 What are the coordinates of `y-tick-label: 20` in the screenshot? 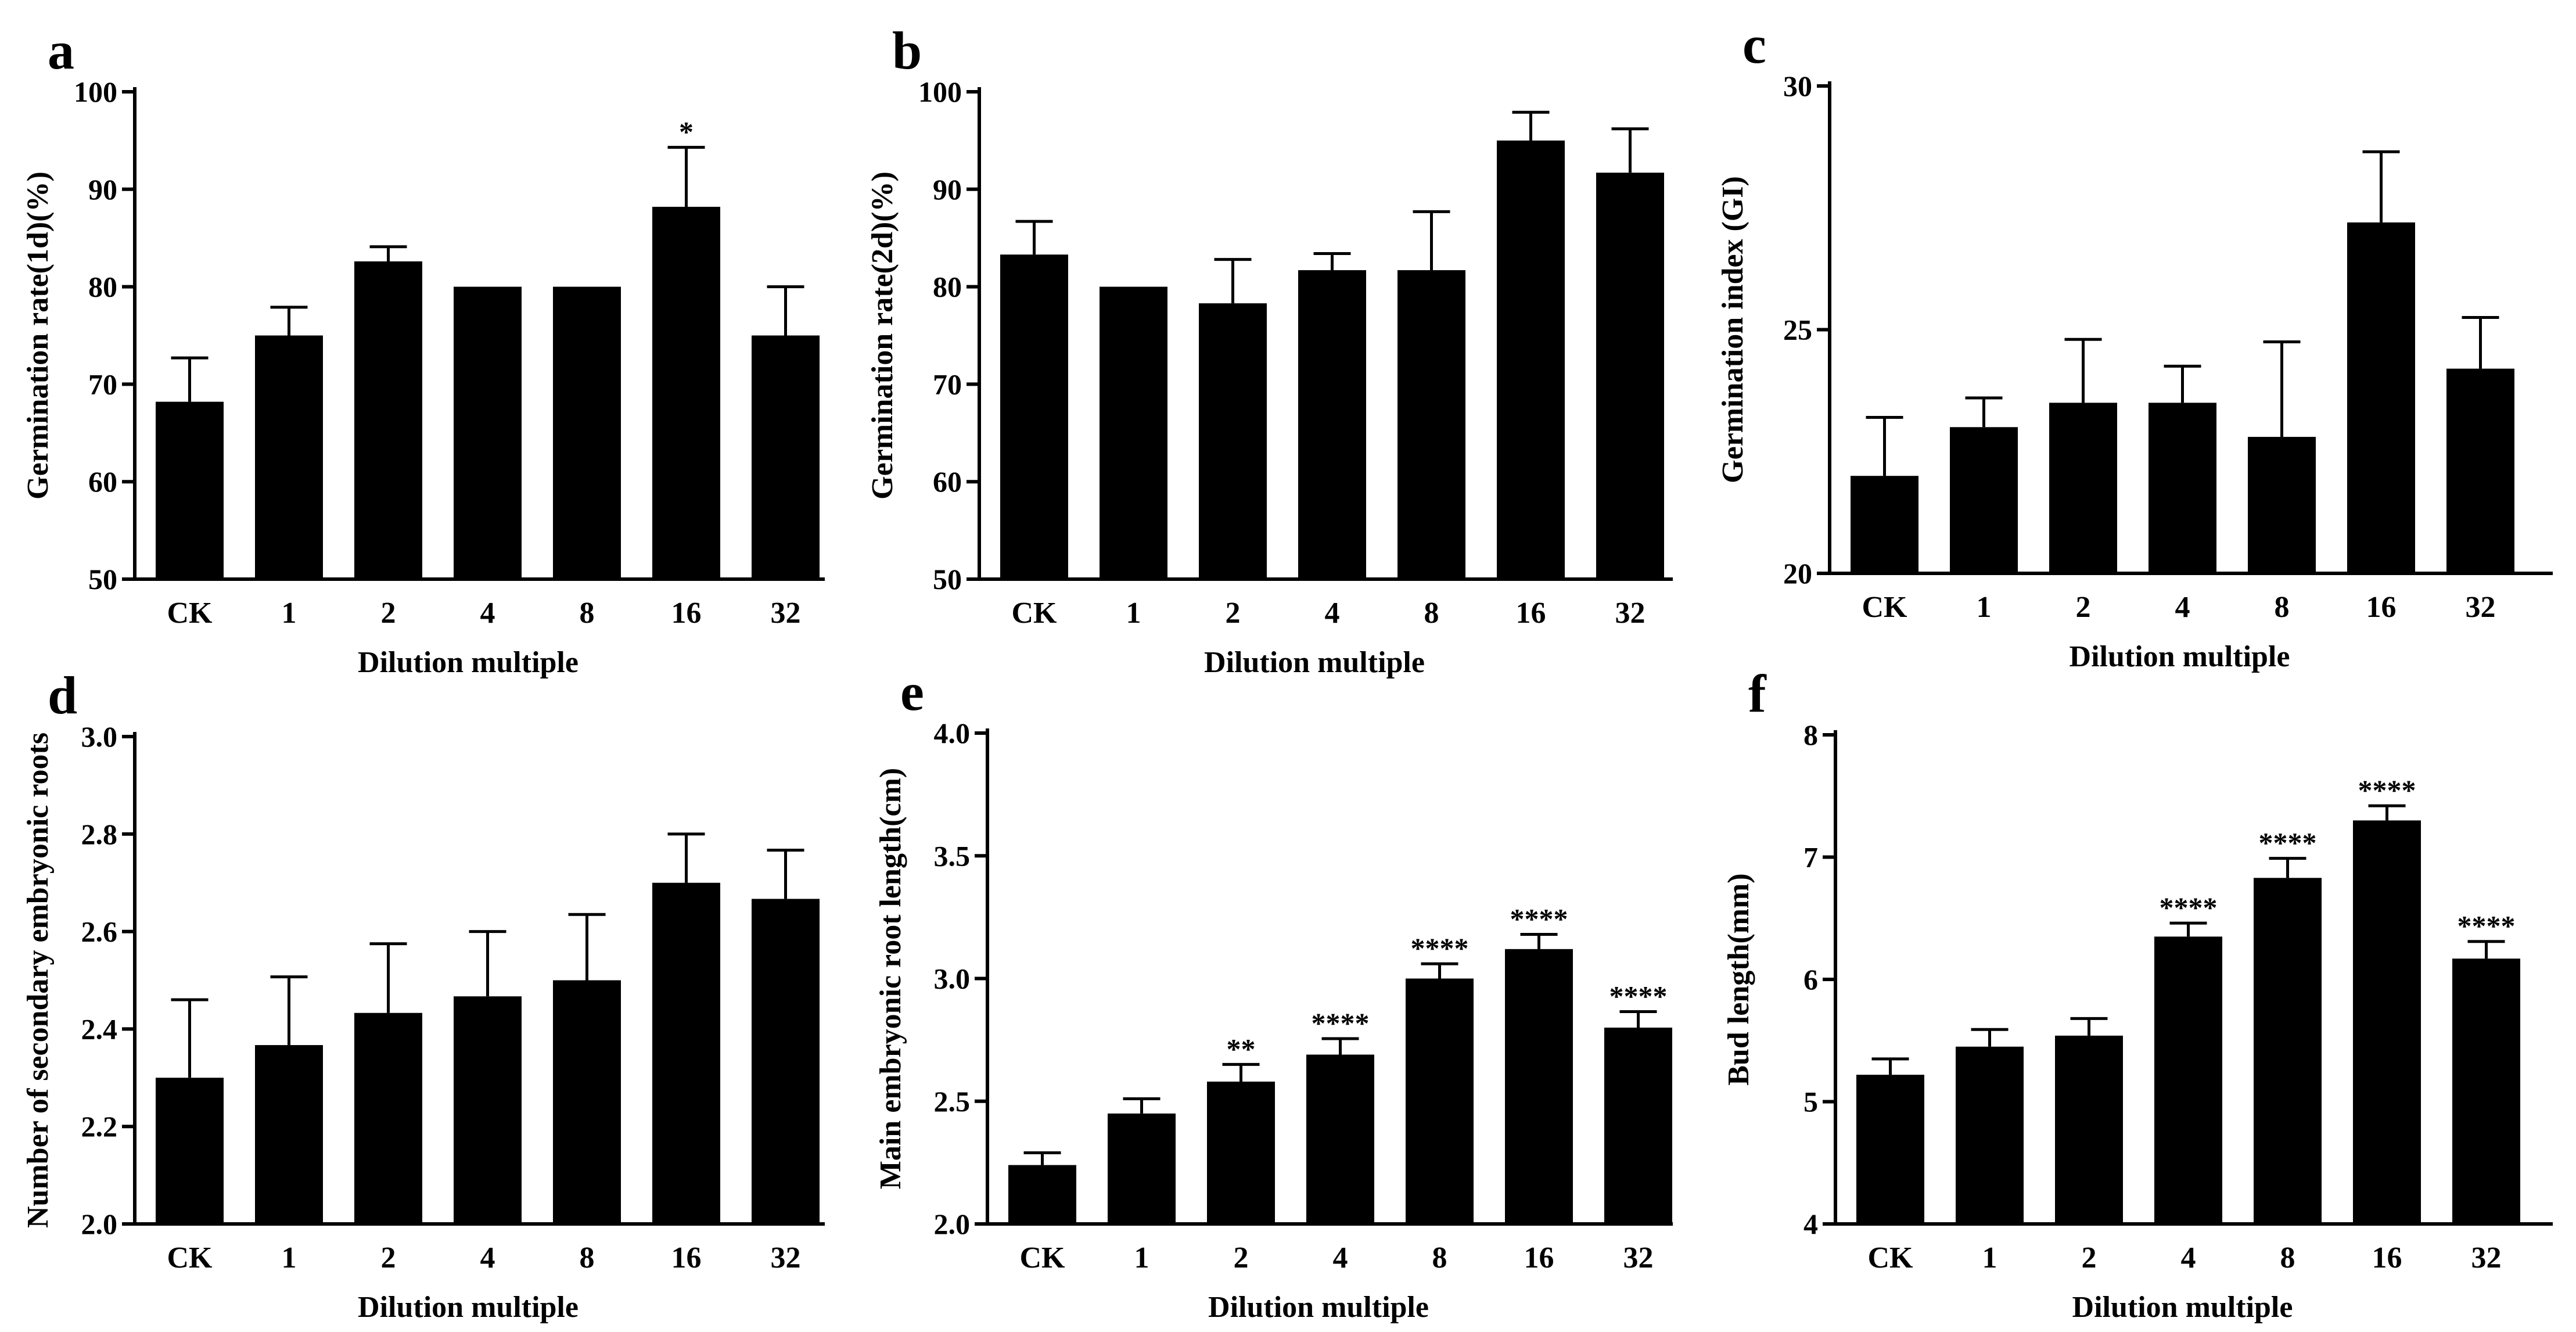 It's located at (1797, 573).